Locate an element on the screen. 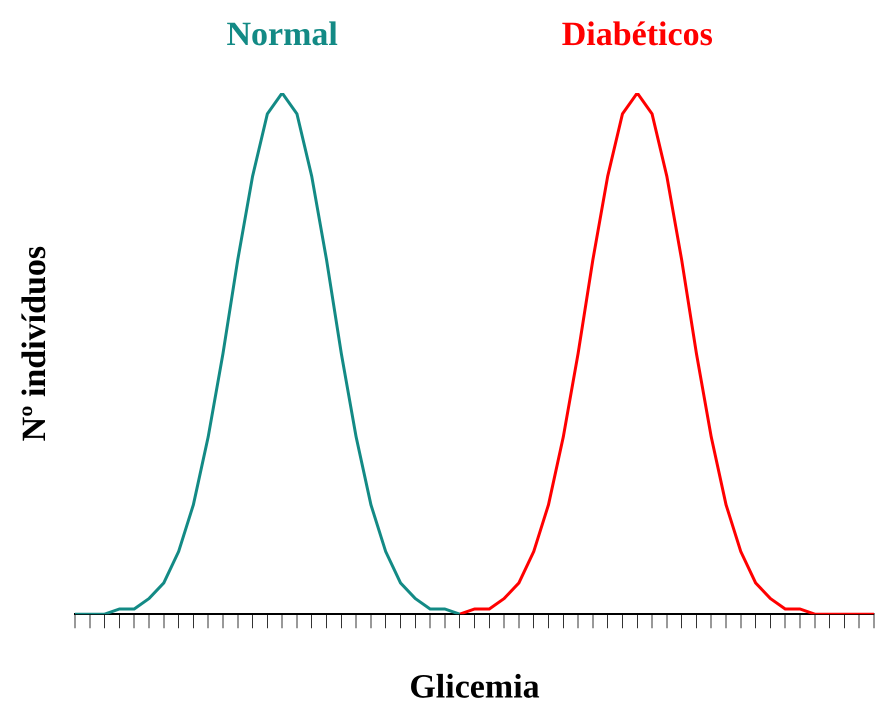  y-axis-title: Nº indivíduos is located at coordinates (34, 344).